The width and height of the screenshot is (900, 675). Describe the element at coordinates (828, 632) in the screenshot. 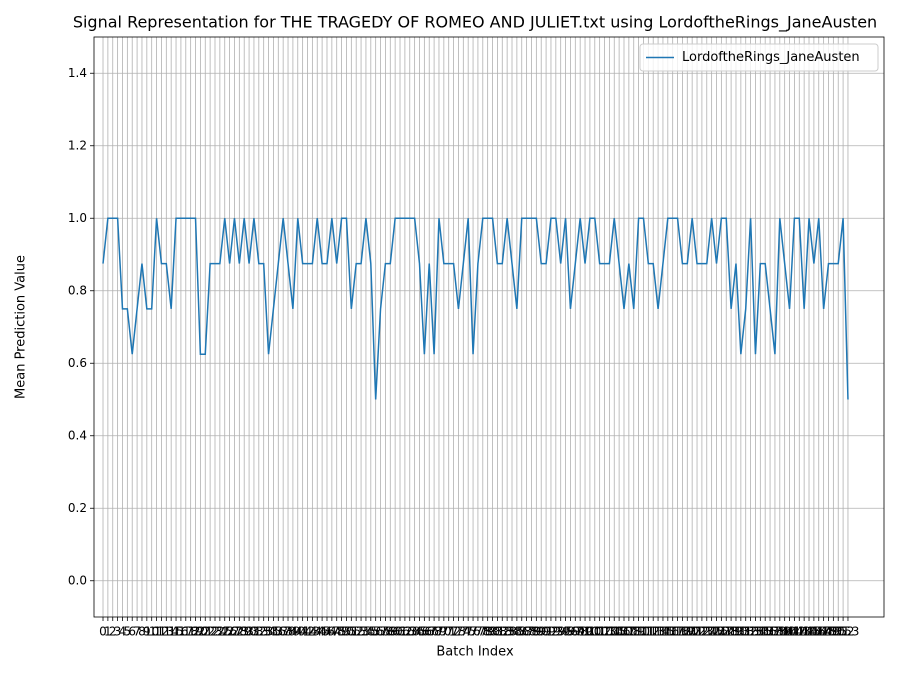

I see `x-tick-label: 149` at that location.